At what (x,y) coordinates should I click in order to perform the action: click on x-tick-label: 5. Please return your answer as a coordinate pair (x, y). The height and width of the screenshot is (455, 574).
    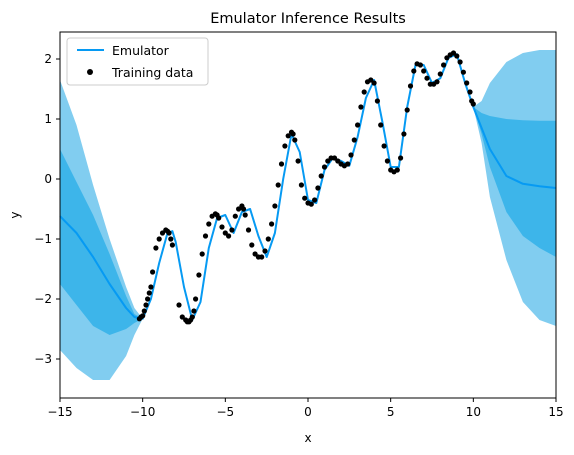
    Looking at the image, I should click on (391, 412).